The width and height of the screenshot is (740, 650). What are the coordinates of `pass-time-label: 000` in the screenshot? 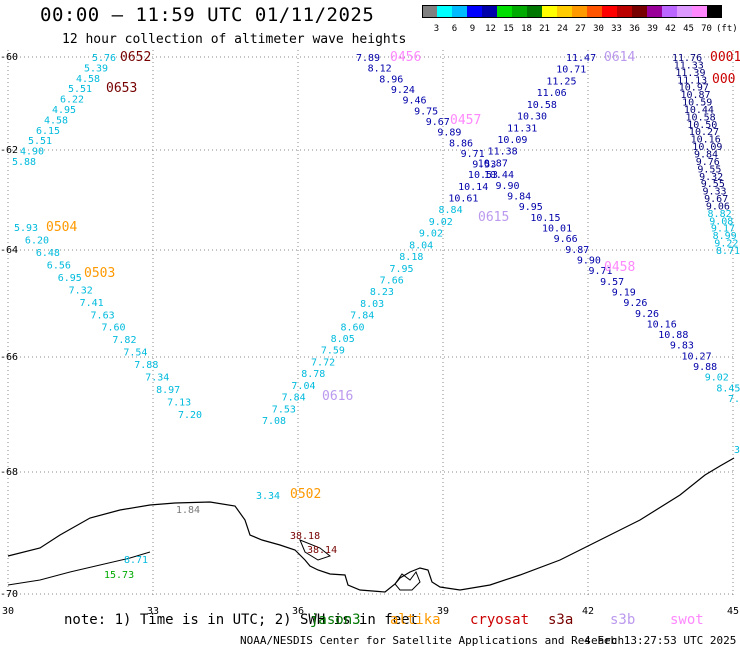 It's located at (723, 79).